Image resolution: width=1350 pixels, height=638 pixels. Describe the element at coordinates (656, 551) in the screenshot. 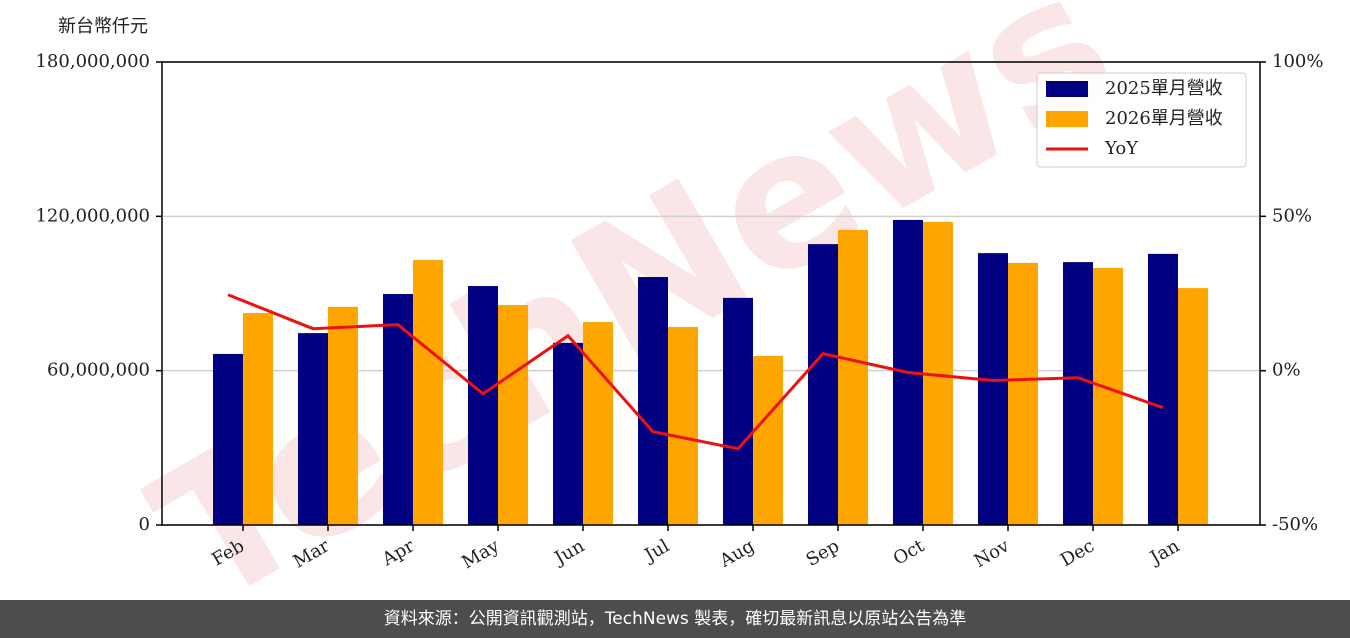

I see `x-tick-label: Jul` at that location.